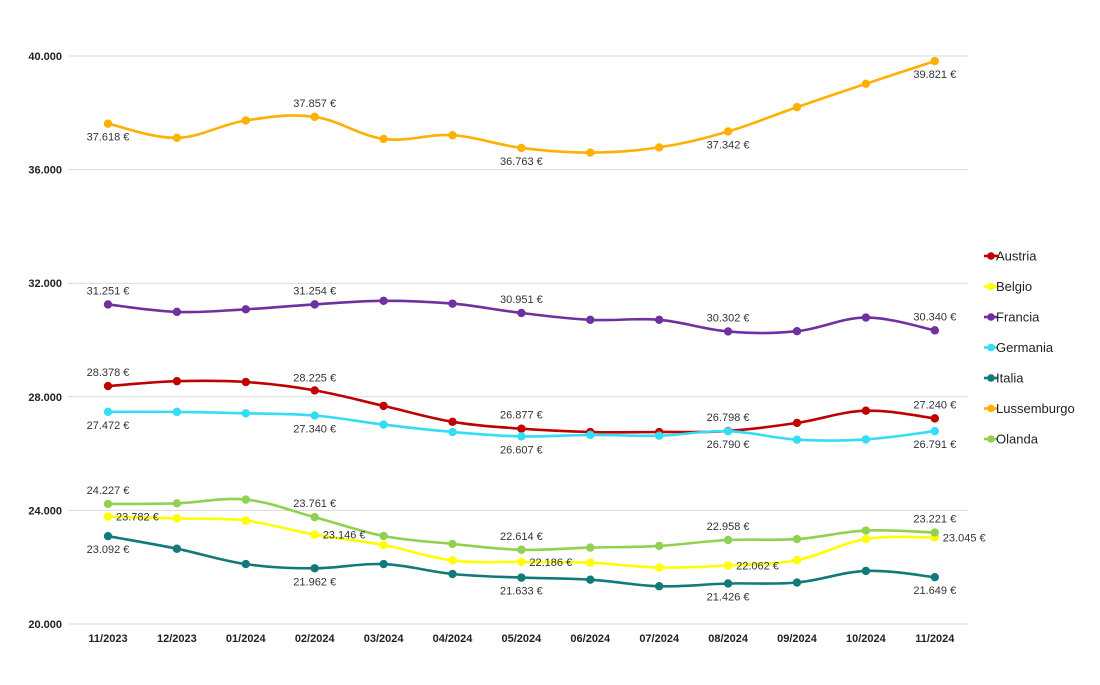 Image resolution: width=1100 pixels, height=685 pixels. I want to click on data-label-francia: 30.302 €, so click(728, 318).